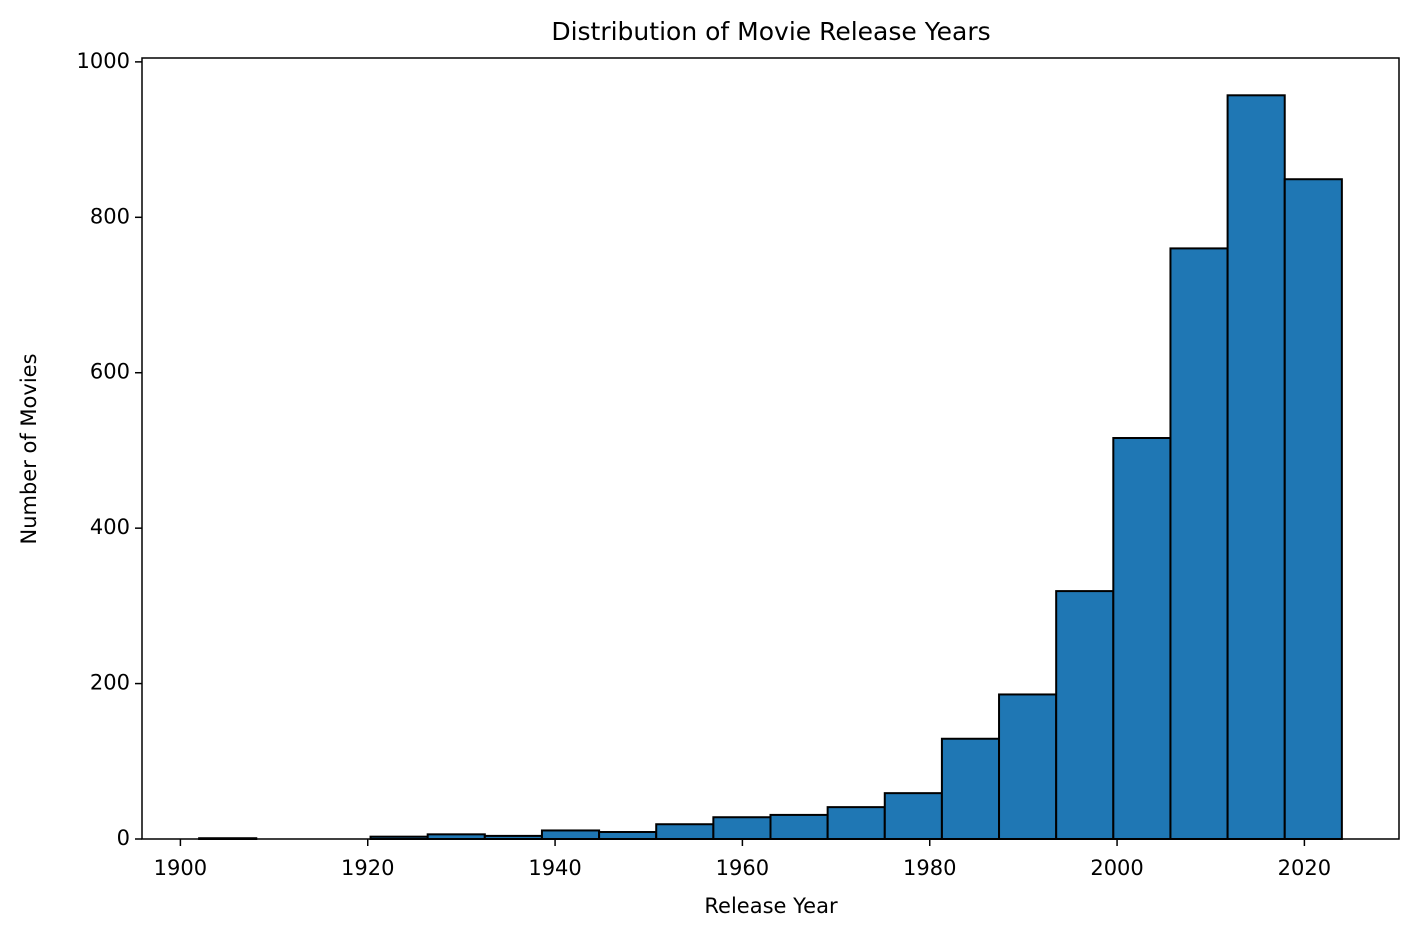 This screenshot has width=1420, height=940. What do you see at coordinates (103, 61) in the screenshot?
I see `y-tick-label: 1000` at bounding box center [103, 61].